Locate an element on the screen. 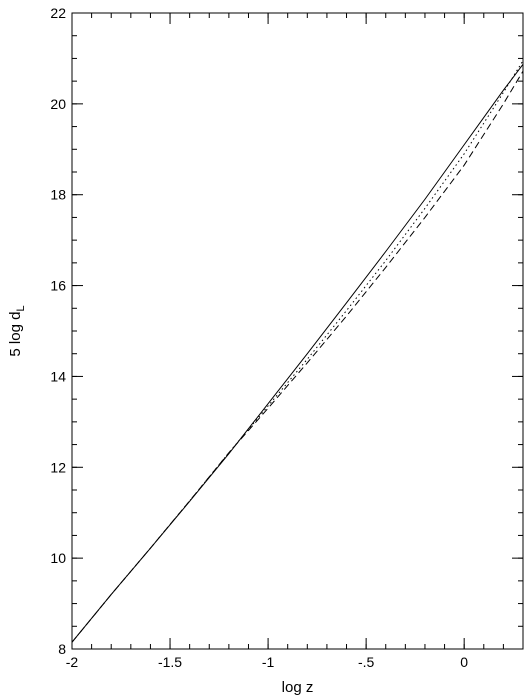  x-axis-label: log z is located at coordinates (298, 687).